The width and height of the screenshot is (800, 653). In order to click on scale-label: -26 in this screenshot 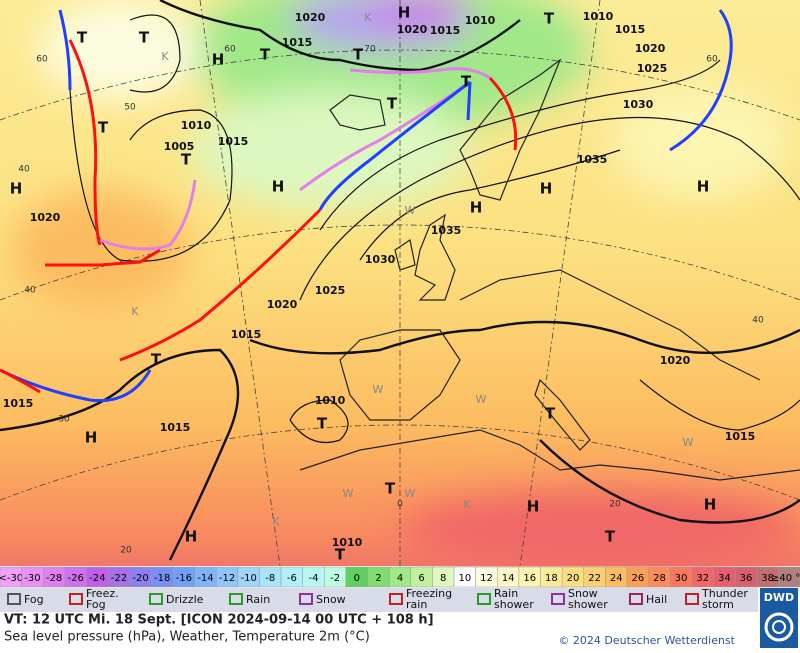, I will do `click(76, 578)`.